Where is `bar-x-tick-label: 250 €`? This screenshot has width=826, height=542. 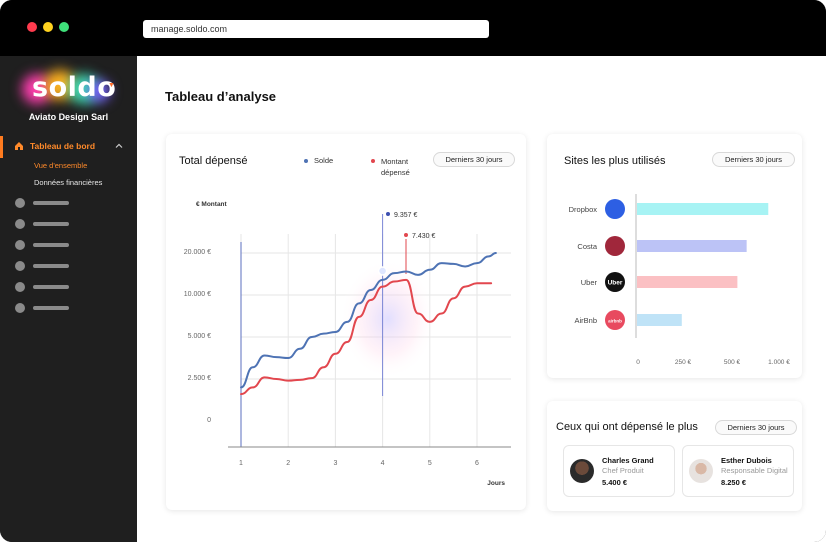
bar-x-tick-label: 250 € is located at coordinates (683, 362).